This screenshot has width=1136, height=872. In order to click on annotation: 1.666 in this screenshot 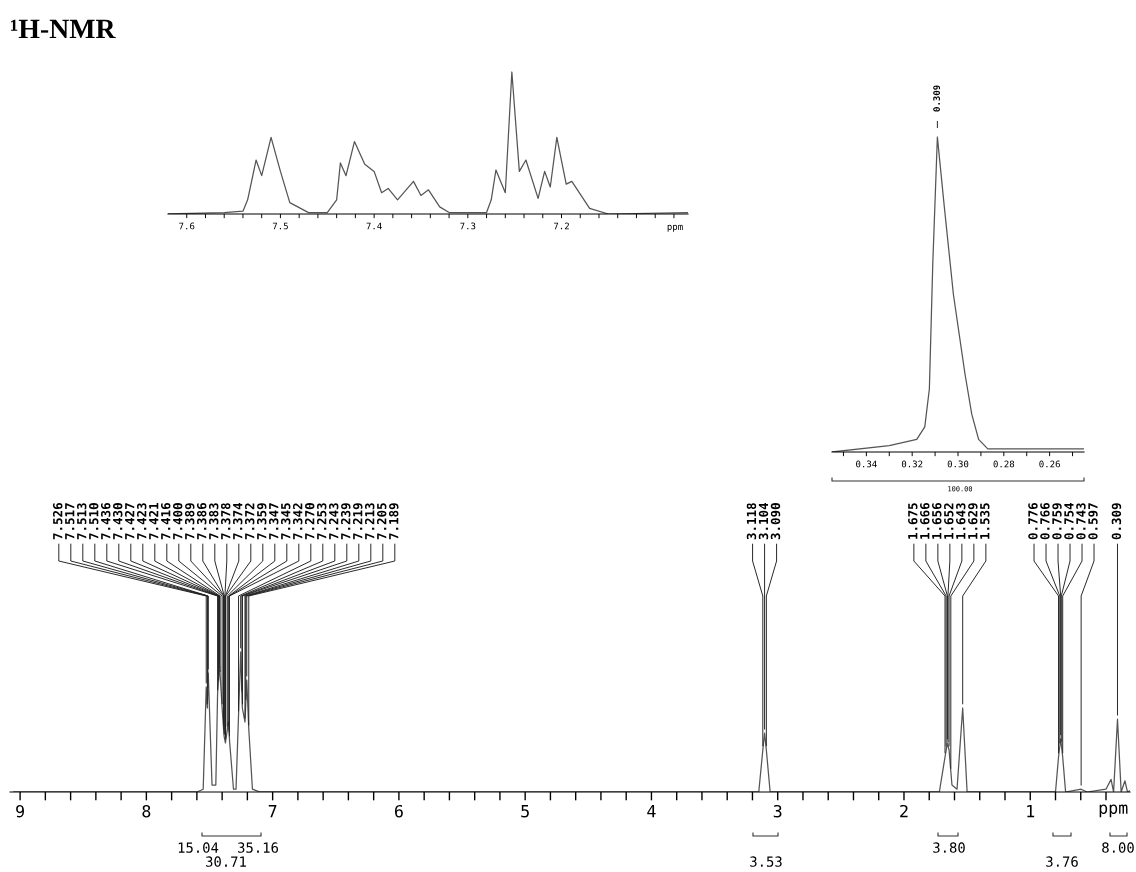, I will do `click(925, 521)`.